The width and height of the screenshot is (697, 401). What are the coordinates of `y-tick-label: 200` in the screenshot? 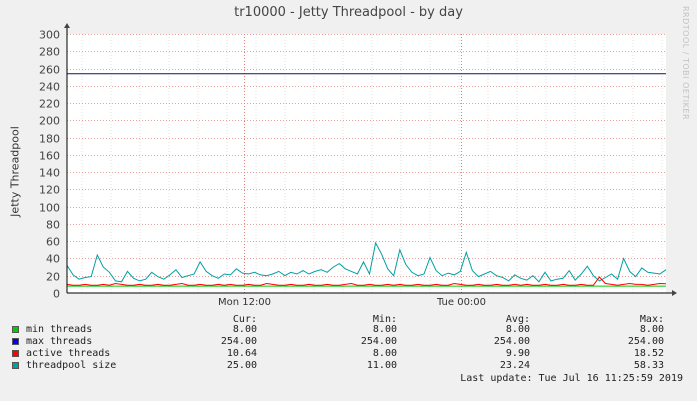 It's located at (49, 121).